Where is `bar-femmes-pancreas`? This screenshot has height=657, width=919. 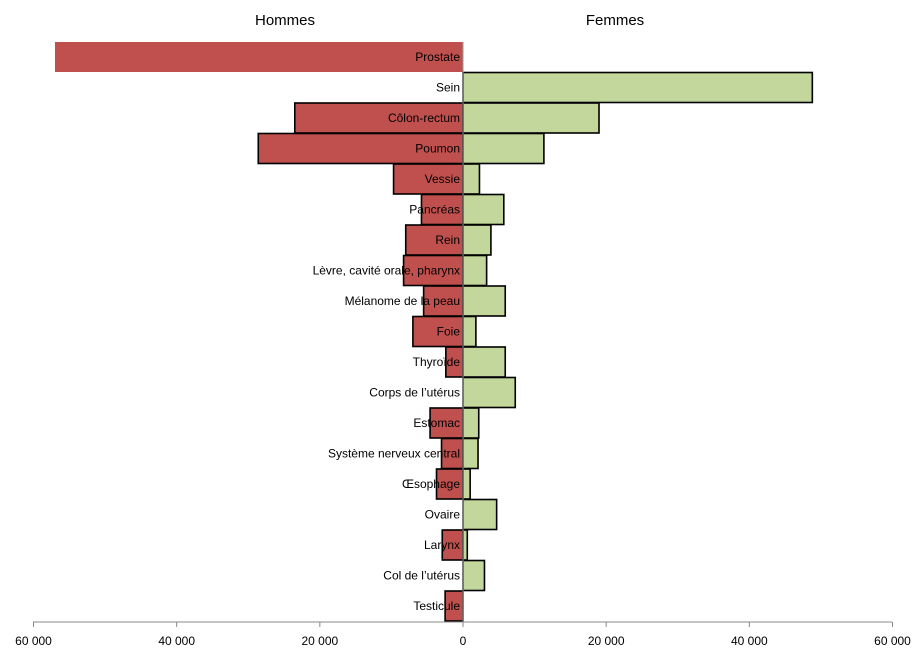 bar-femmes-pancreas is located at coordinates (483, 209).